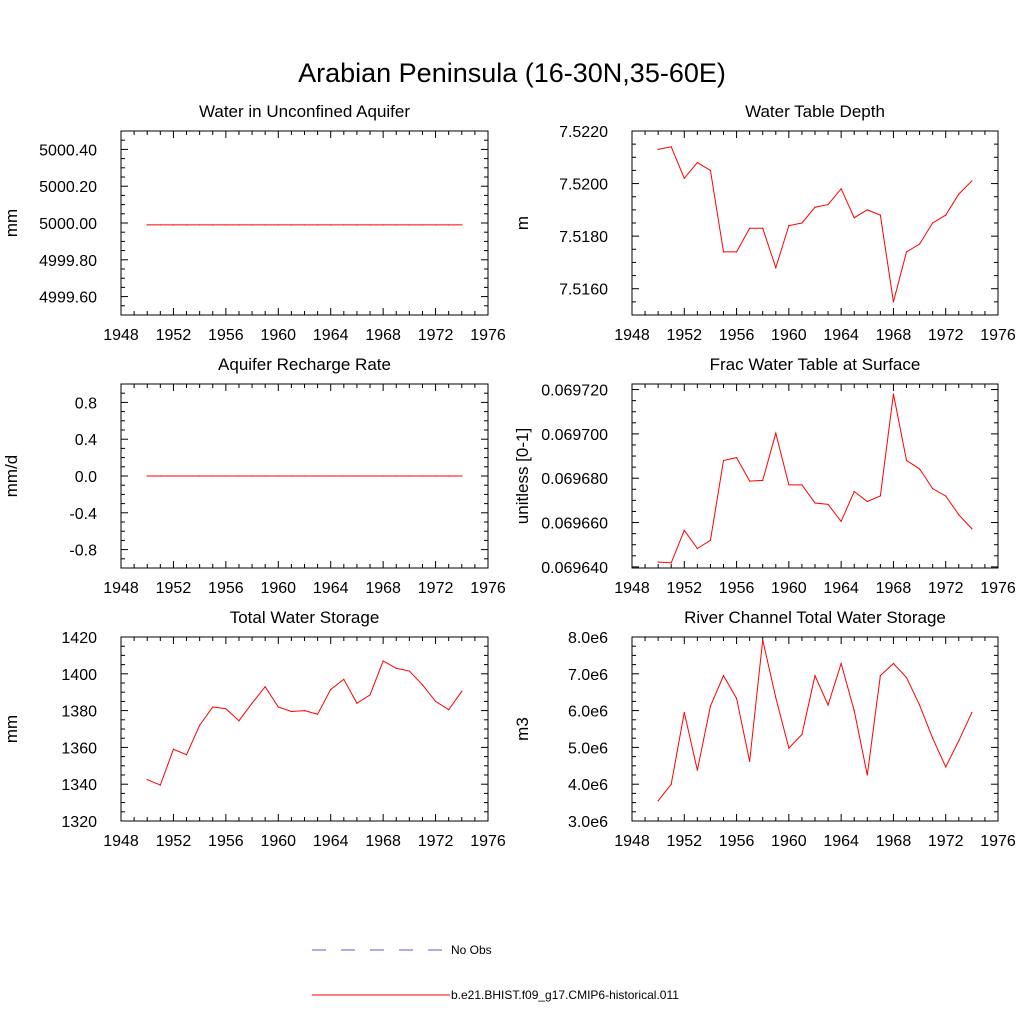 This screenshot has width=1024, height=1024. I want to click on plot-frame, so click(304, 729).